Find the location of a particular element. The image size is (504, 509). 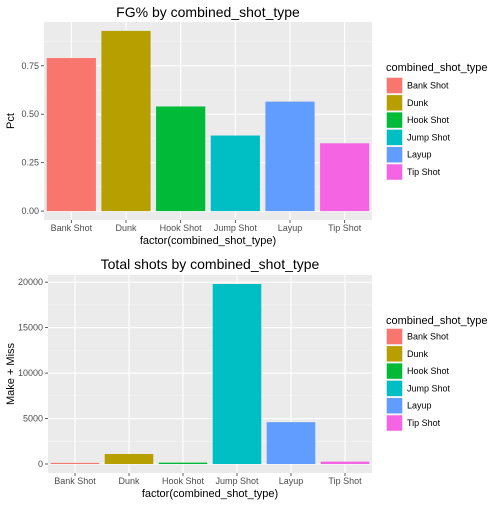

chart-2-x-tick-label: Bank Shot is located at coordinates (75, 481).